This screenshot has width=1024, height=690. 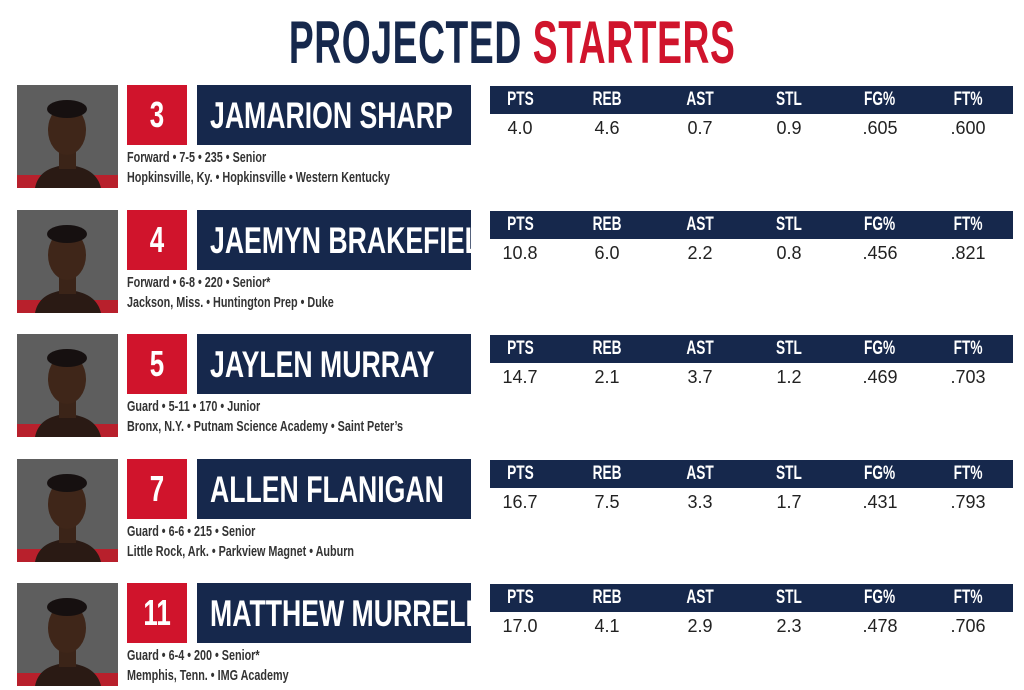 I want to click on stat-value-text: 6.0, so click(x=607, y=252).